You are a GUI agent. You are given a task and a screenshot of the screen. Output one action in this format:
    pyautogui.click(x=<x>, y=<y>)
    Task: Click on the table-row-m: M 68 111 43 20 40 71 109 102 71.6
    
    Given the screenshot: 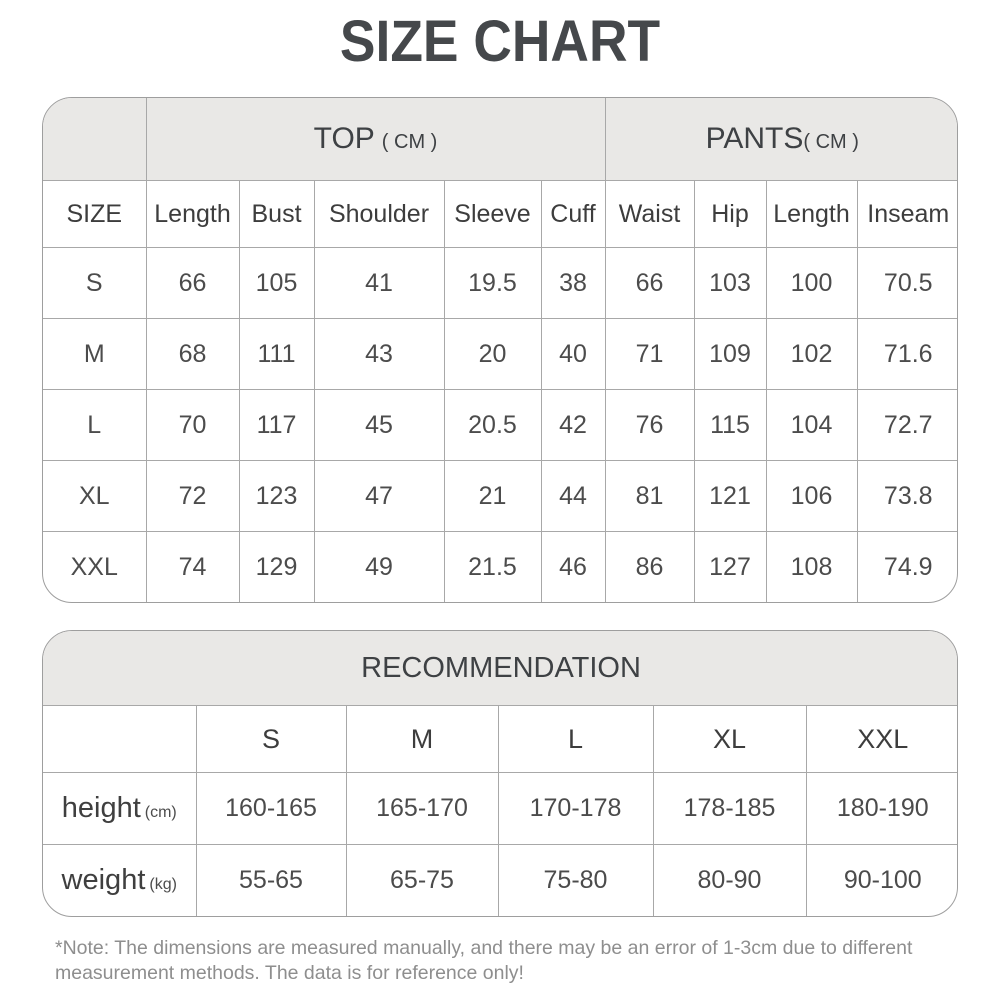 What is the action you would take?
    pyautogui.click(x=500, y=354)
    